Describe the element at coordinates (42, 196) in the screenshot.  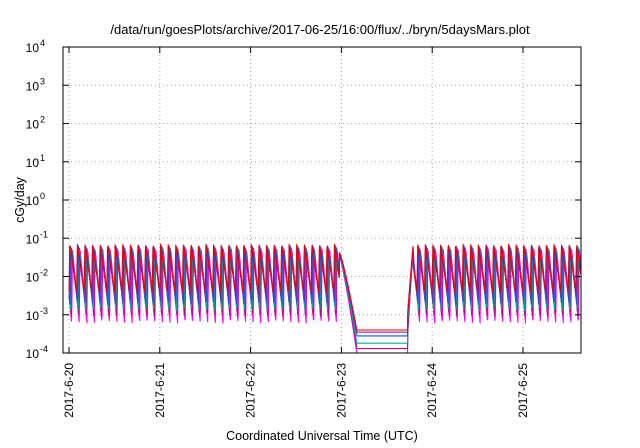
I see `y-tick-exponent: 0` at that location.